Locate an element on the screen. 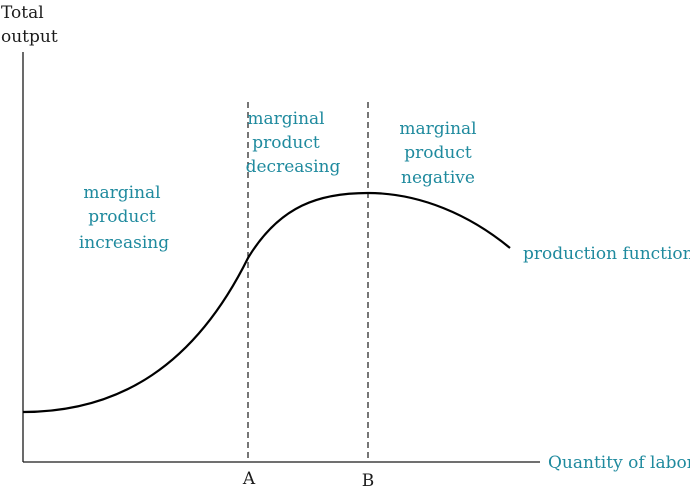 Image resolution: width=690 pixels, height=493 pixels. y-axis-label-line1: Total is located at coordinates (22, 13).